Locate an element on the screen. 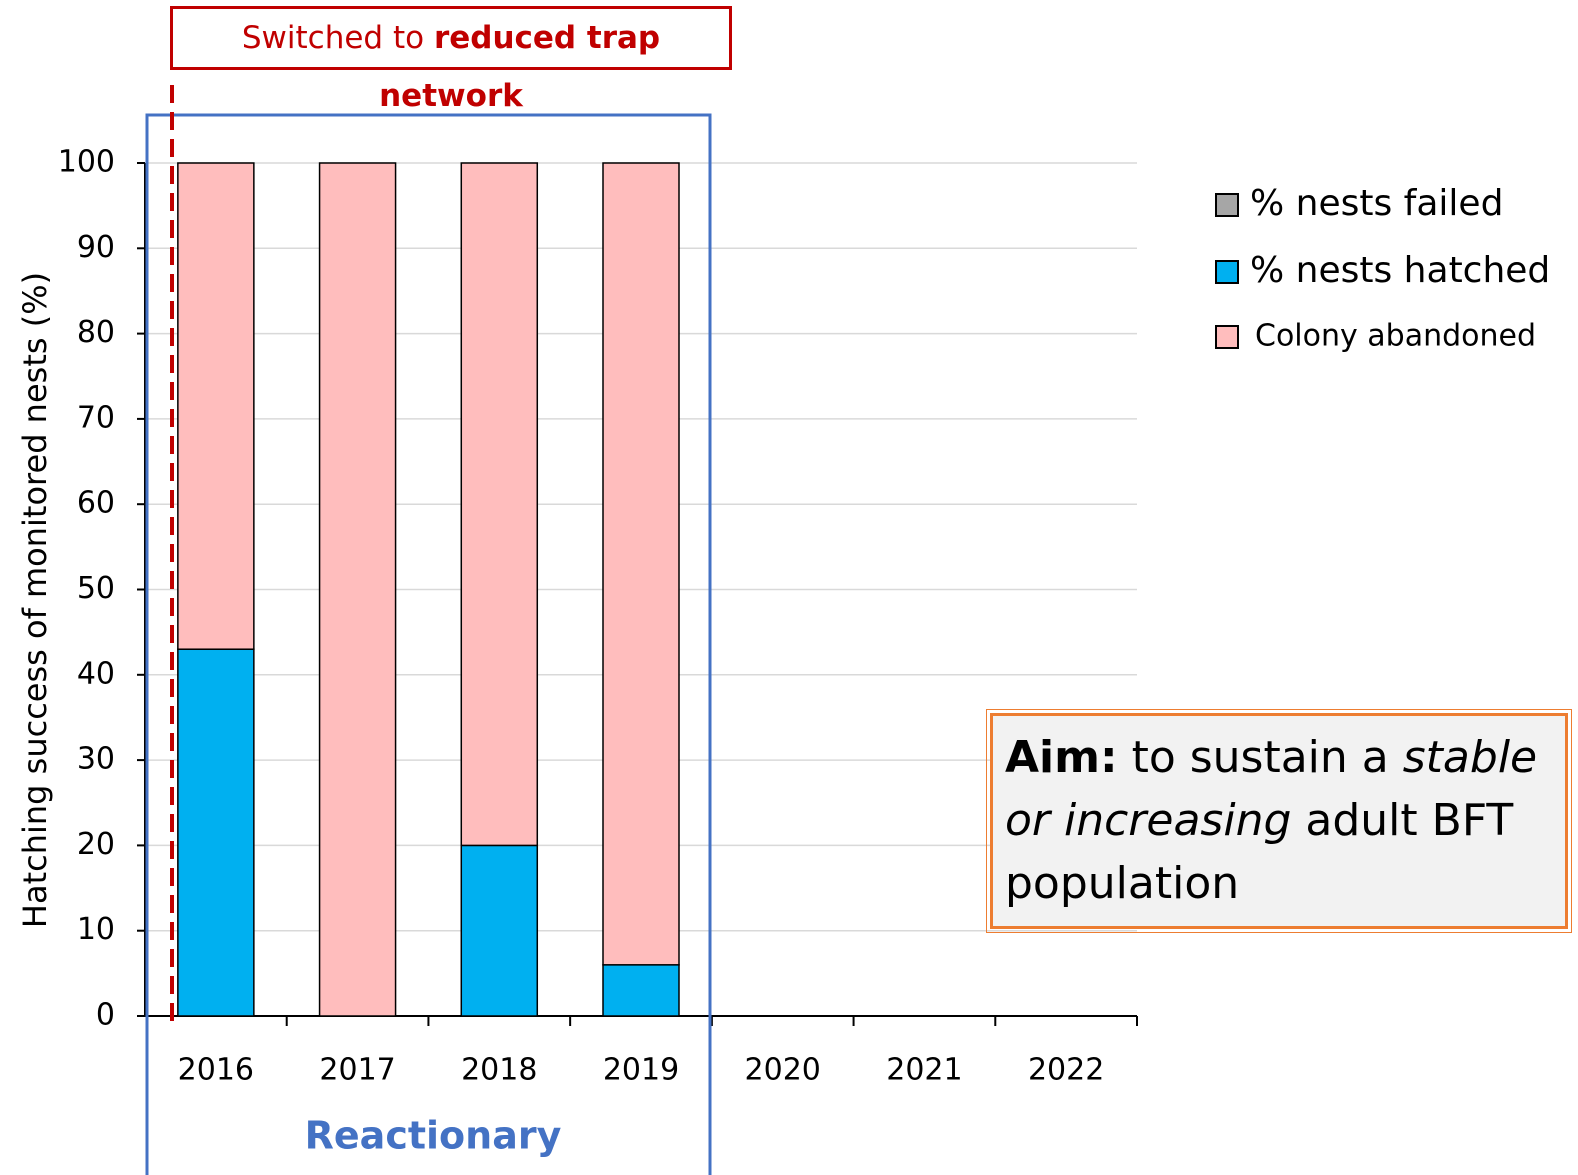  switch-note: Switched to reduced trap network is located at coordinates (451, 60).